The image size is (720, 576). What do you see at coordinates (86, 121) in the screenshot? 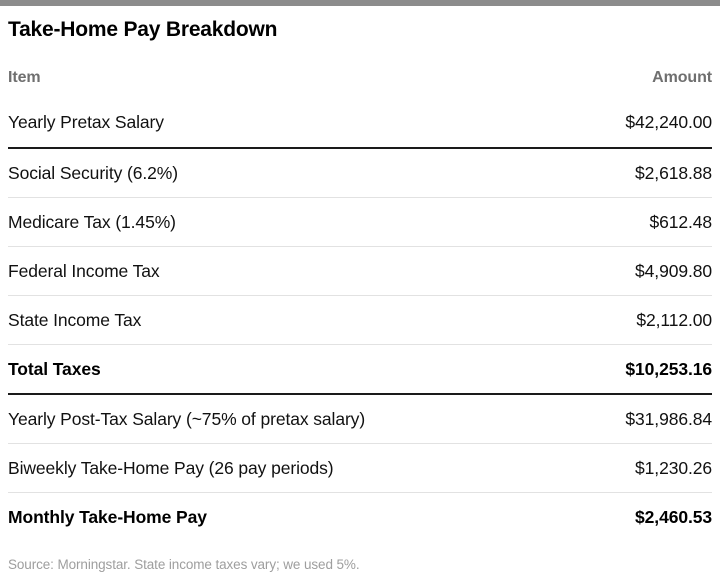
I see `item-cell: Yearly Pretax Salary` at bounding box center [86, 121].